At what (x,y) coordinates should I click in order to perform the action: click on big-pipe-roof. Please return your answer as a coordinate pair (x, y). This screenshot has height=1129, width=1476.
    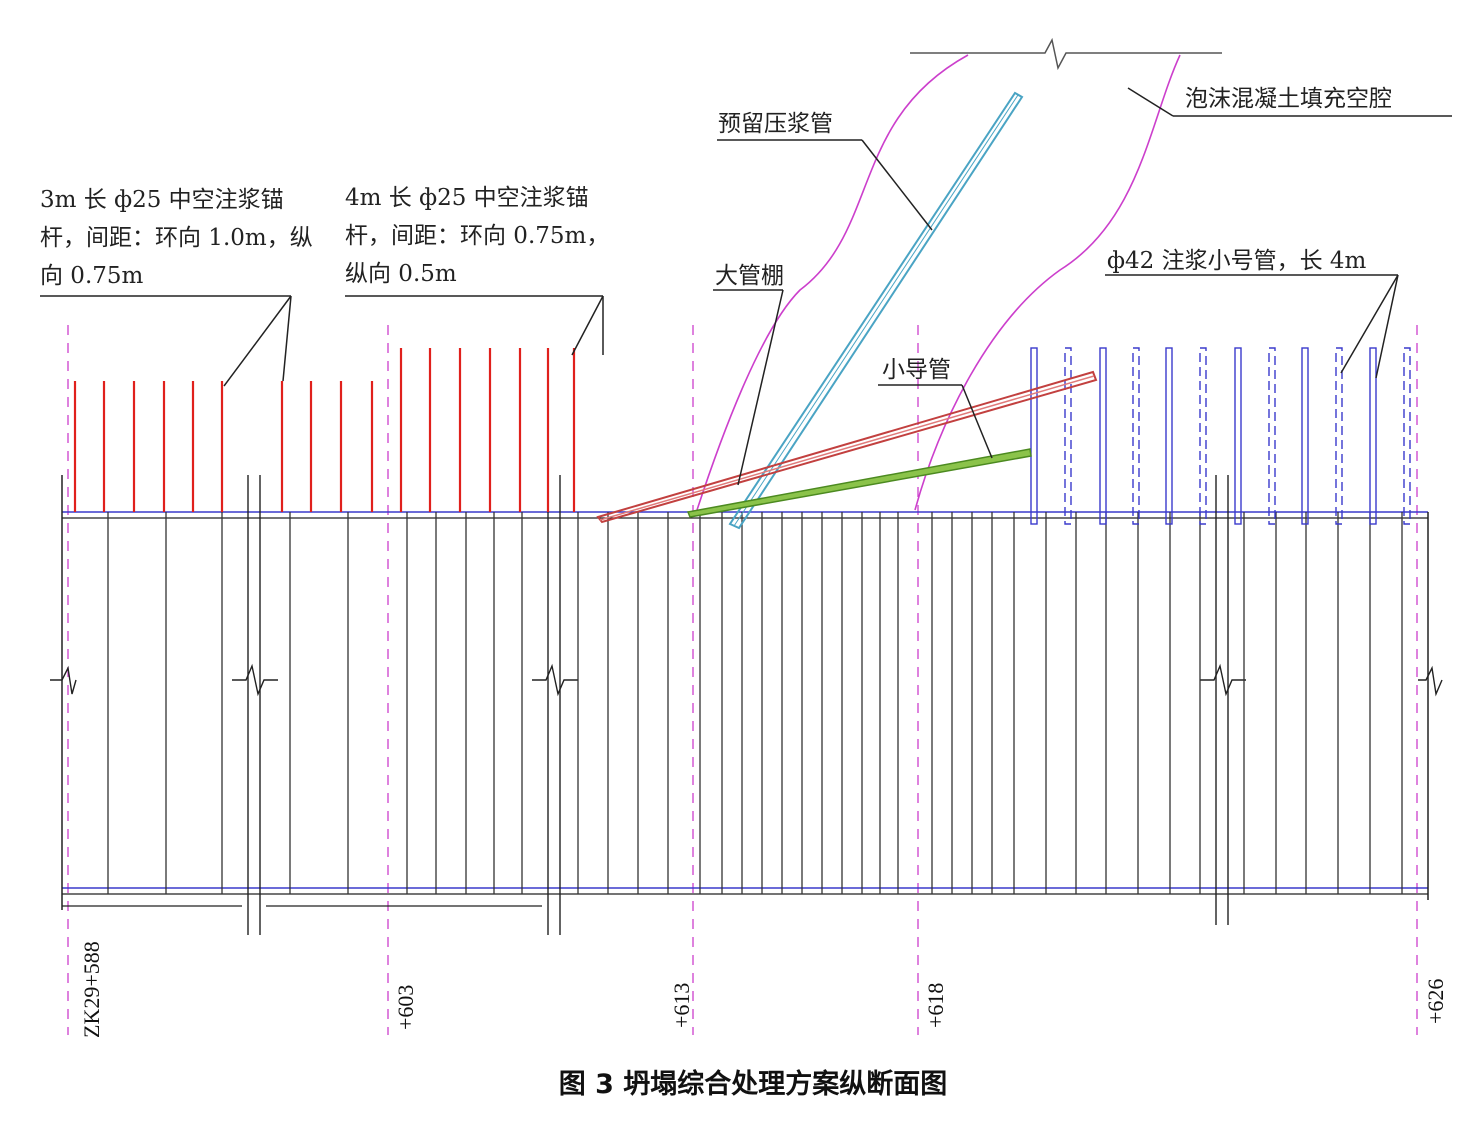
    Looking at the image, I should click on (847, 447).